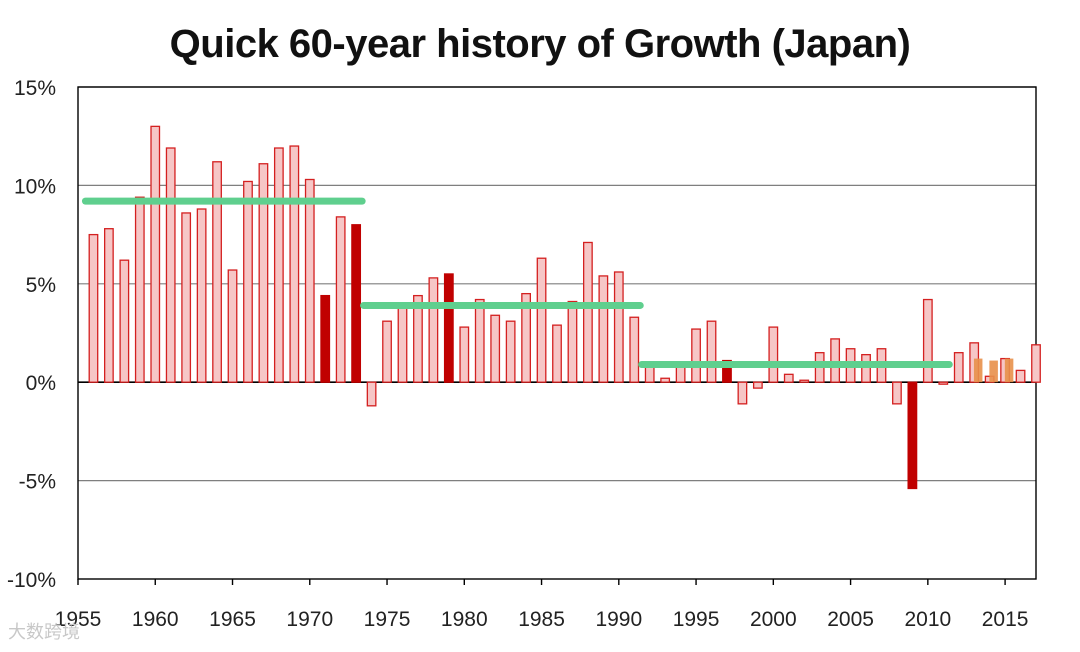  Describe the element at coordinates (41, 285) in the screenshot. I see `y-tick-label: 5%` at that location.